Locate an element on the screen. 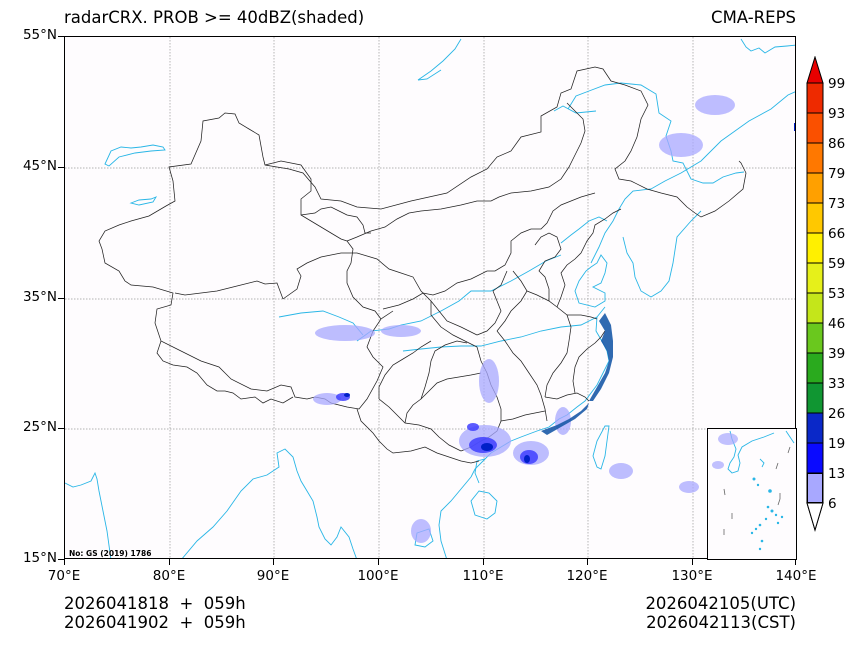 Image resolution: width=860 pixels, height=647 pixels. colorbar-label: 99 is located at coordinates (837, 84).